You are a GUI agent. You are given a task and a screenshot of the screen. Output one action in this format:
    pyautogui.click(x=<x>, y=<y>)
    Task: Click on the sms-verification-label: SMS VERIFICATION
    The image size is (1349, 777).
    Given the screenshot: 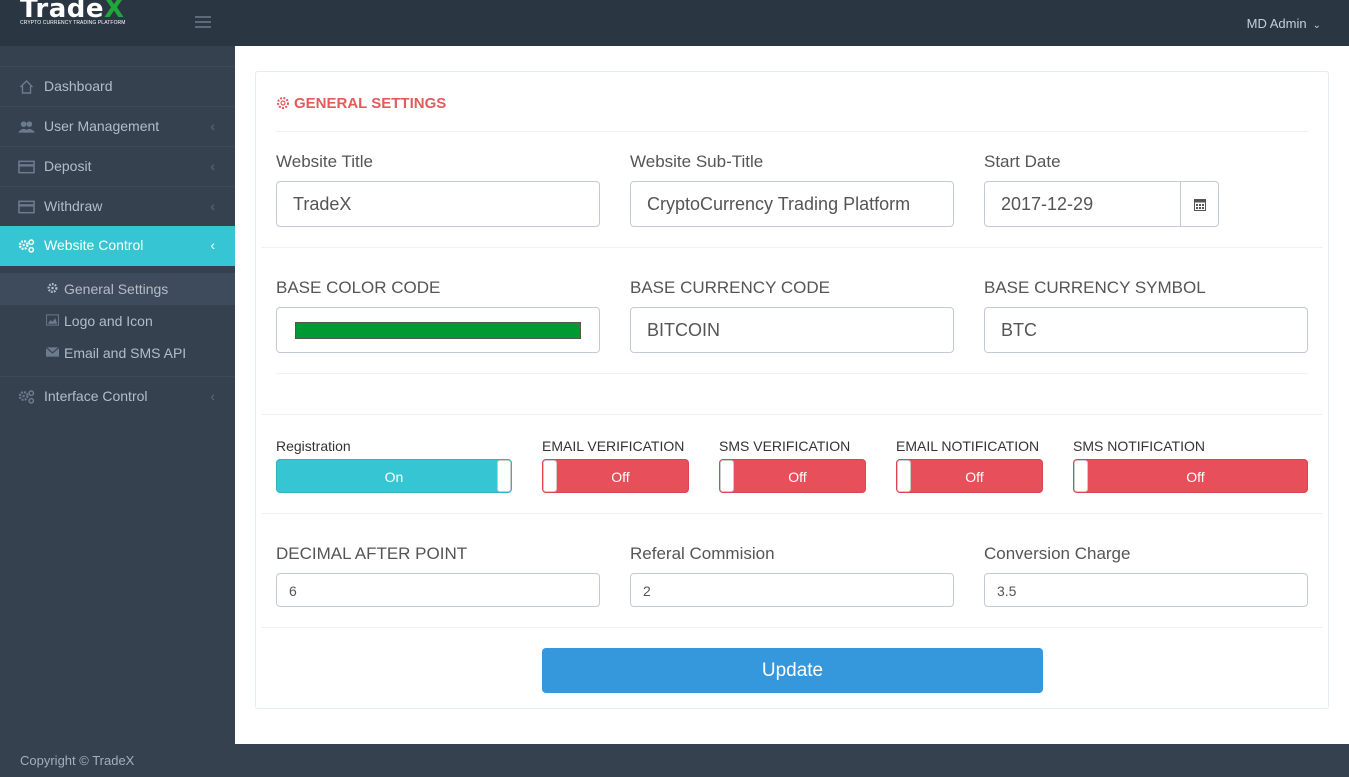 What is the action you would take?
    pyautogui.click(x=785, y=446)
    